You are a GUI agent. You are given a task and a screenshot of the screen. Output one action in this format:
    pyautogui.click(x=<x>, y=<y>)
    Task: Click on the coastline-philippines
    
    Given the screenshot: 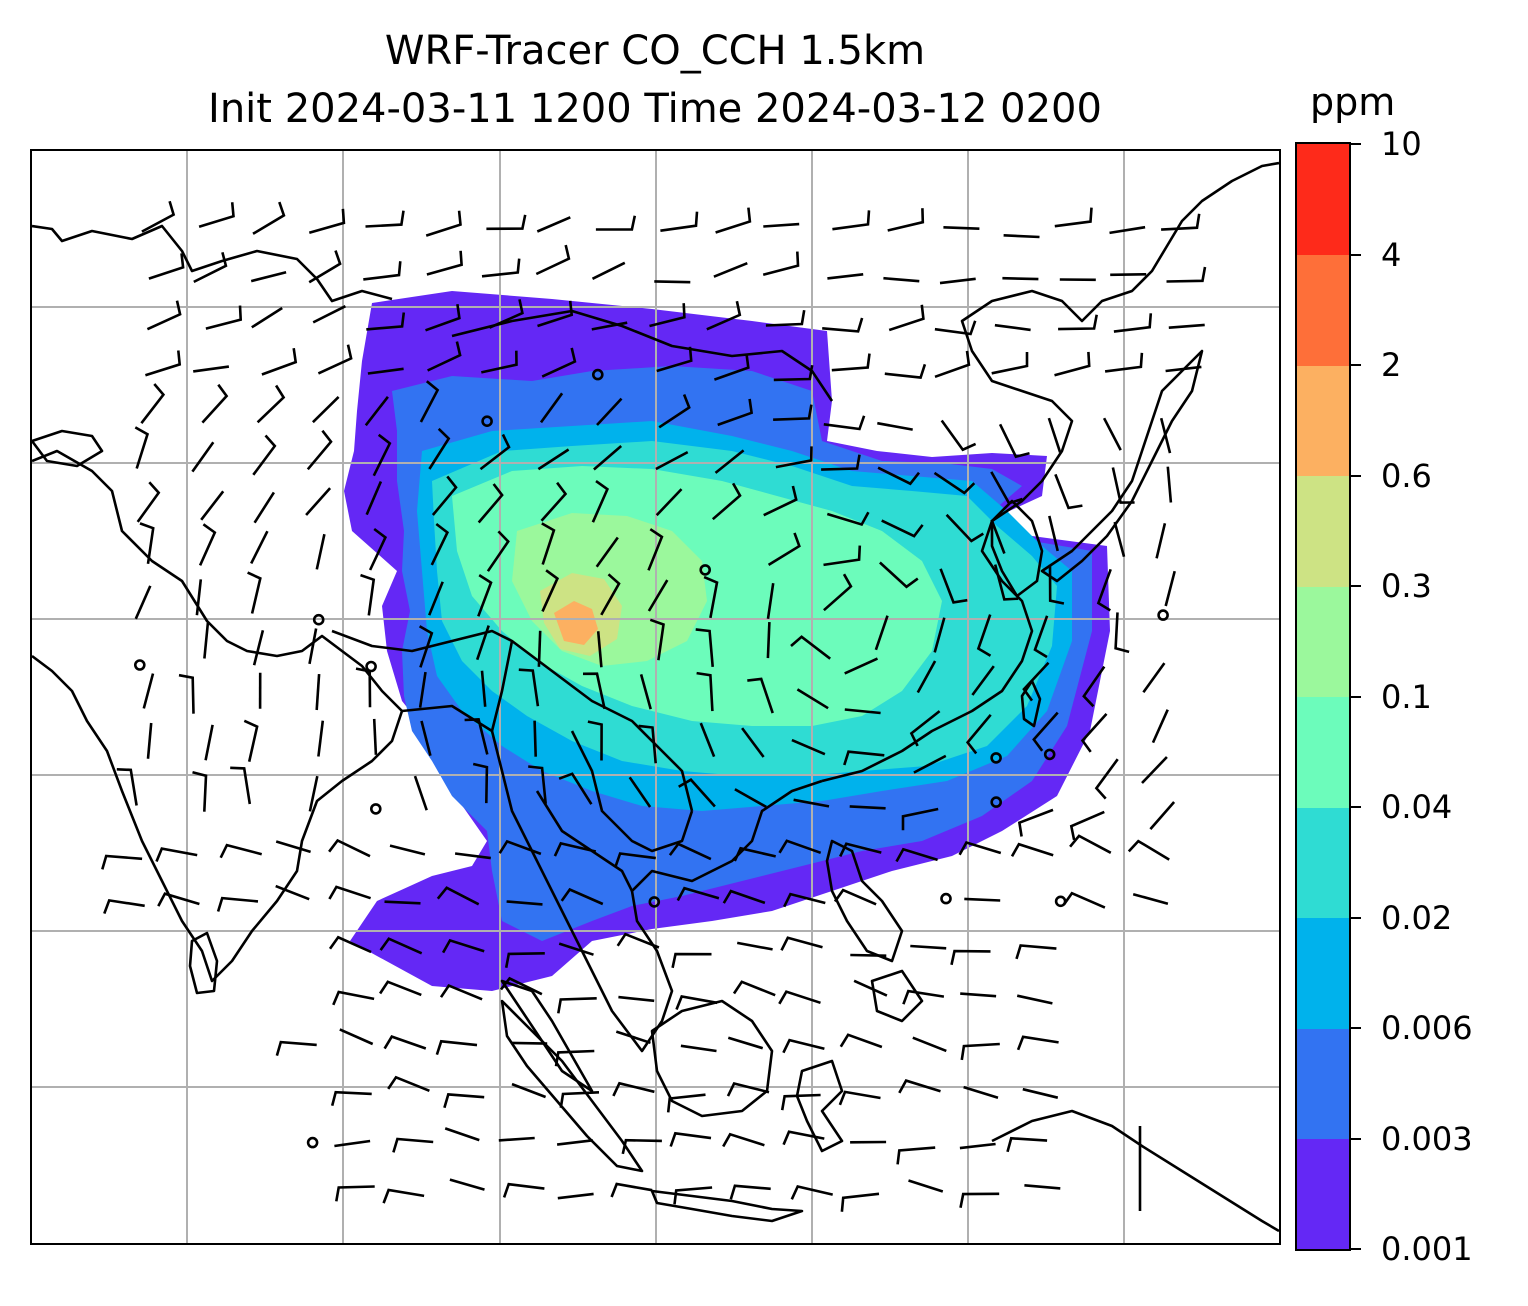 What is the action you would take?
    pyautogui.click(x=864, y=901)
    